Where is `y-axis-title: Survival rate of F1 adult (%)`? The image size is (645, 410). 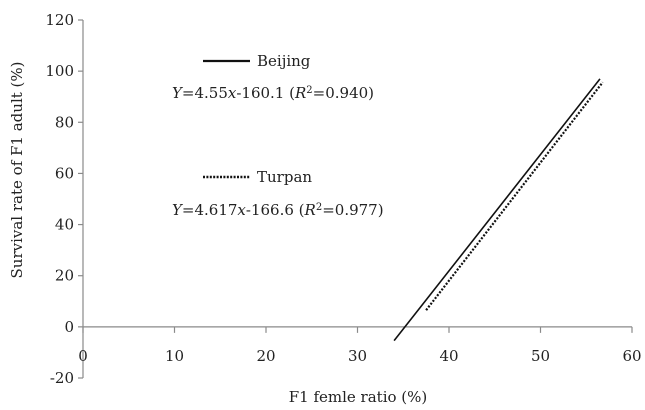
y-axis-title: Survival rate of F1 adult (%) is located at coordinates (17, 170).